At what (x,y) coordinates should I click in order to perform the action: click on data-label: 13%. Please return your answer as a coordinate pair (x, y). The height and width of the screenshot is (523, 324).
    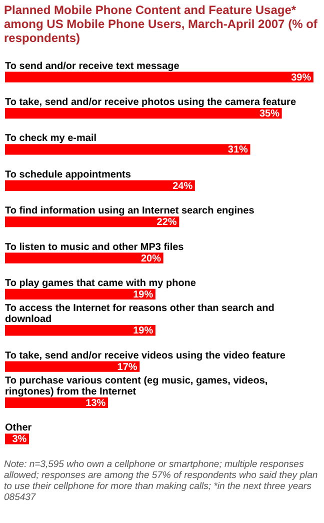
    Looking at the image, I should click on (96, 403).